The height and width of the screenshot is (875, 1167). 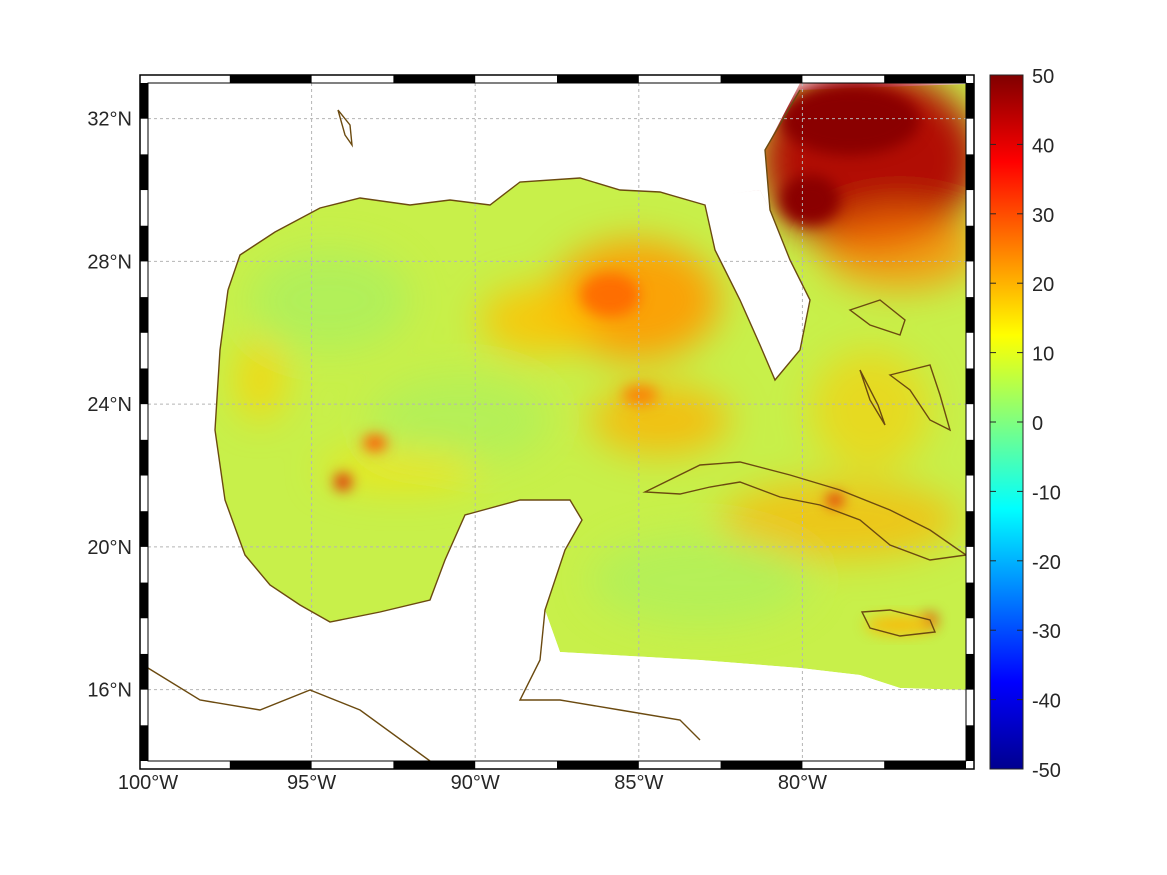 I want to click on longitude-tick-label: 85°W, so click(x=638, y=783).